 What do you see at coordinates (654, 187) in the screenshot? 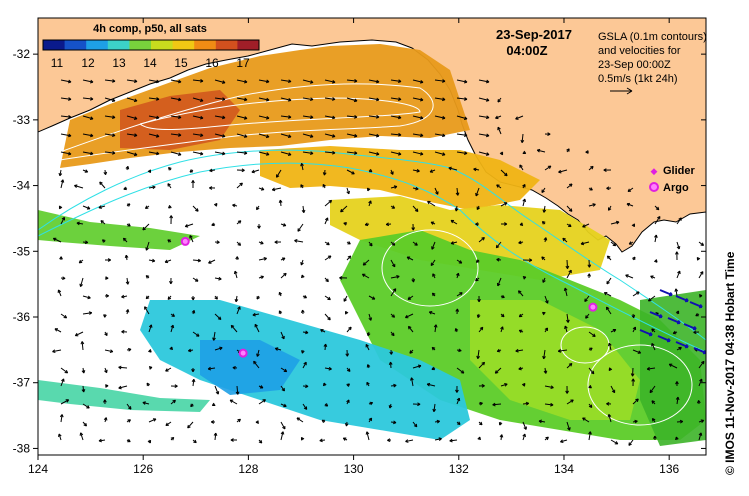
I see `argo-marker-icon` at bounding box center [654, 187].